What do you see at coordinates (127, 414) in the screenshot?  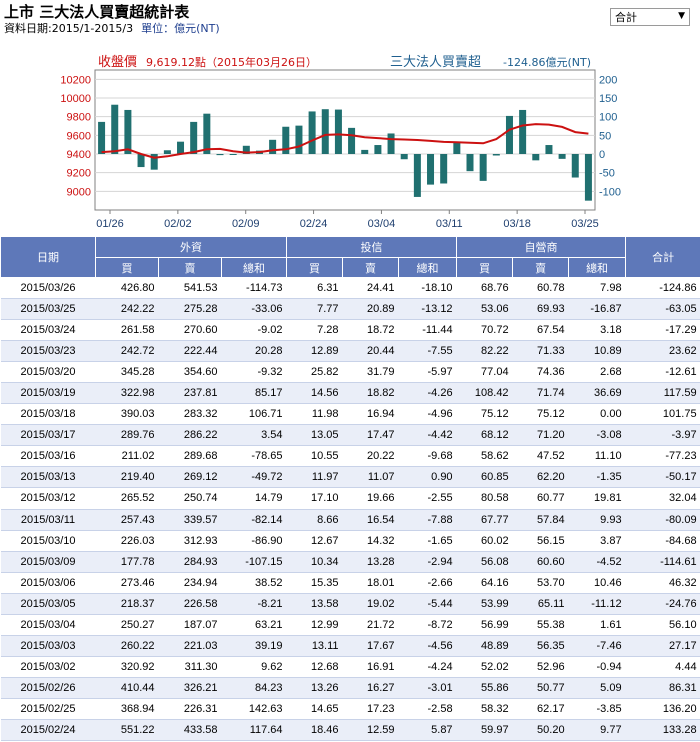 I see `cell-value: 390.03` at bounding box center [127, 414].